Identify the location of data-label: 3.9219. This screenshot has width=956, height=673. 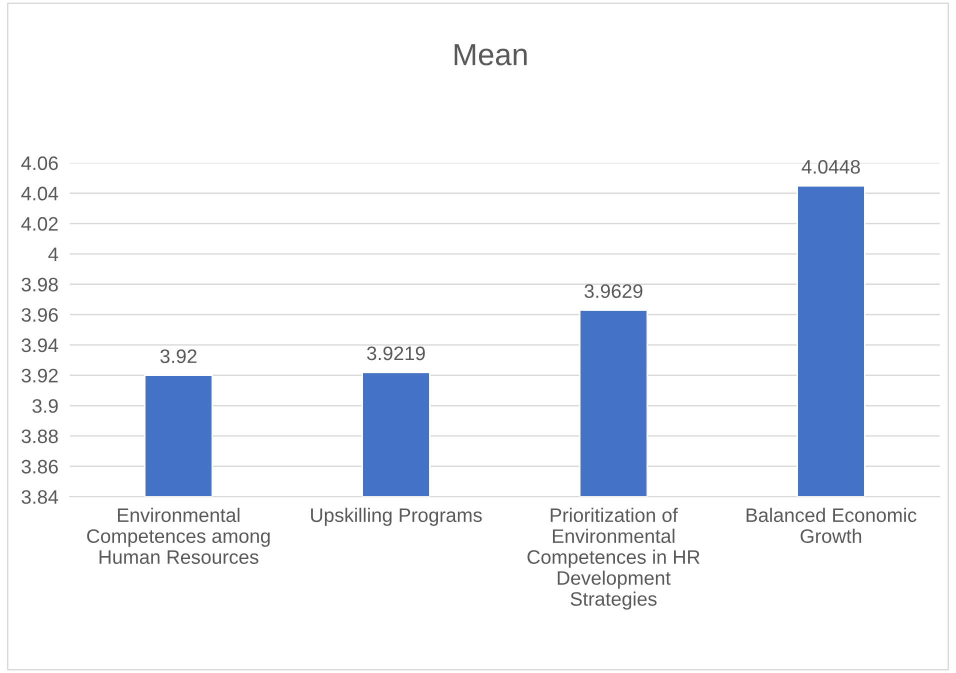
(396, 353).